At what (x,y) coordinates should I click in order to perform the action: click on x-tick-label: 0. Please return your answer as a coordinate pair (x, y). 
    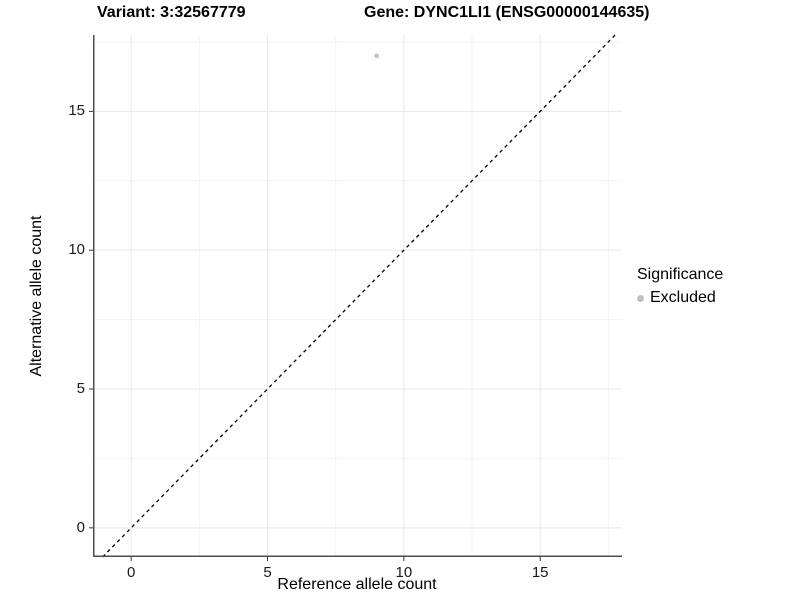
    Looking at the image, I should click on (131, 572).